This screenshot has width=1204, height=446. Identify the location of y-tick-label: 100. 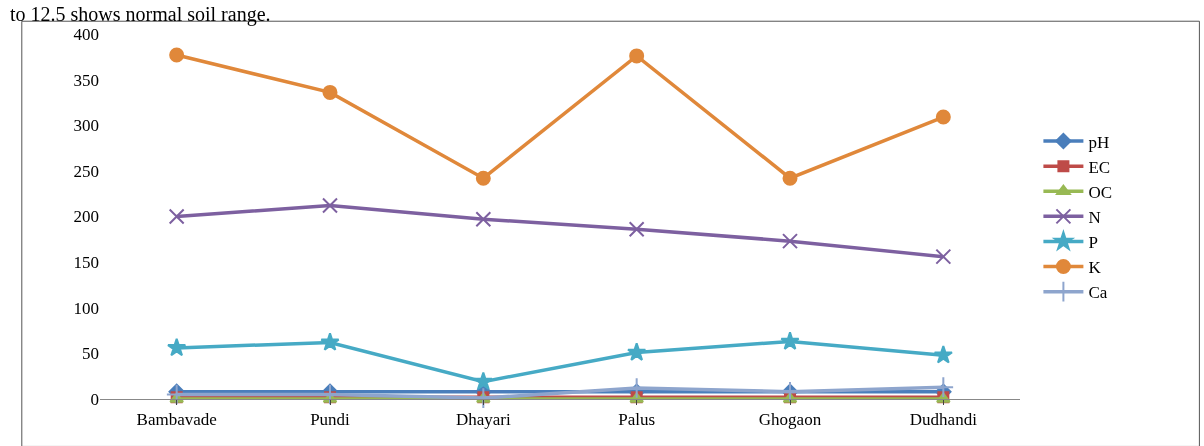
(86, 308).